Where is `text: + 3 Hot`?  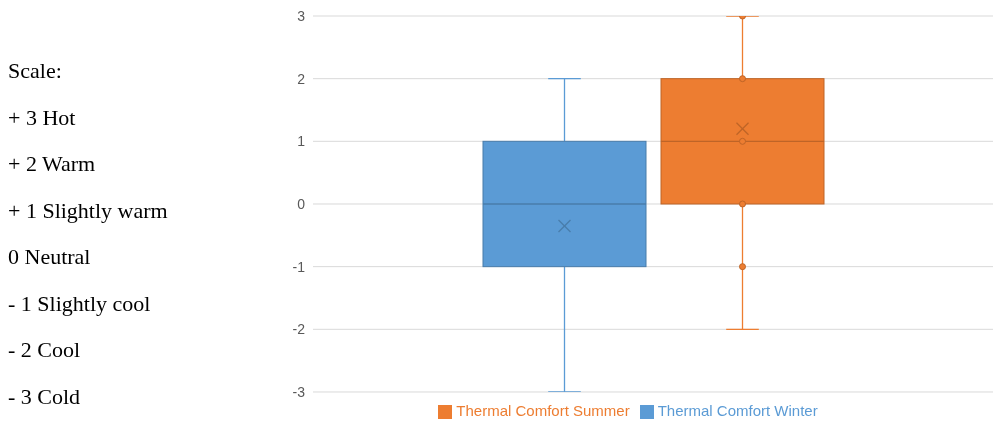
text: + 3 Hot is located at coordinates (42, 117).